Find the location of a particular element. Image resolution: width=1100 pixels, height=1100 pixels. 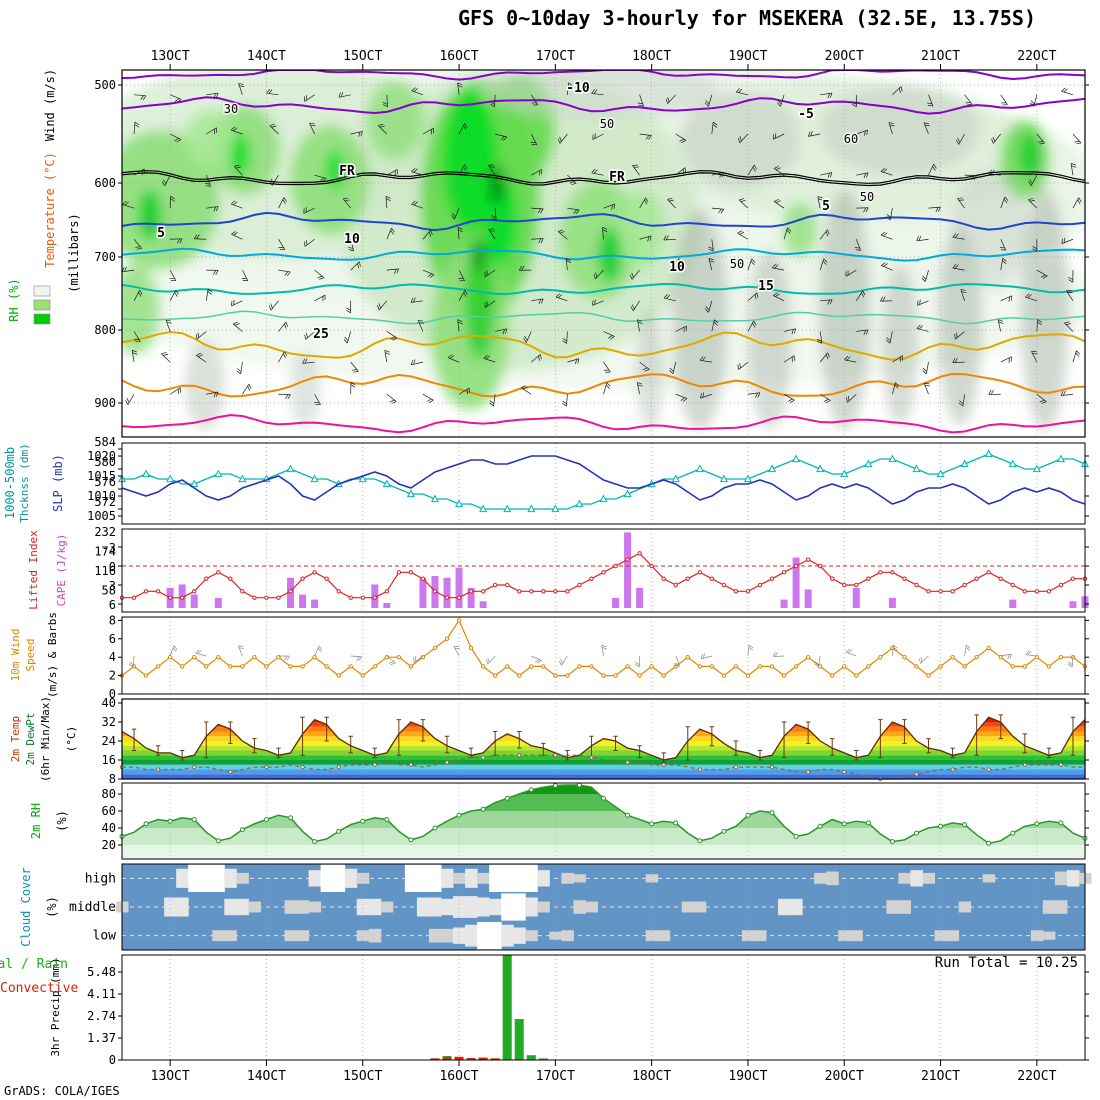

svg-text: 30 is located at coordinates (231, 109).